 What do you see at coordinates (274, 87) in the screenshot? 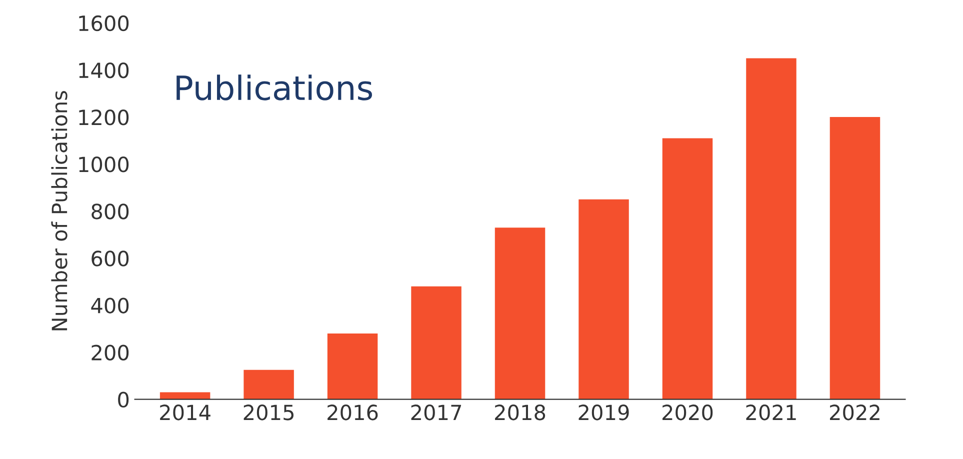
I see `text: Publications` at bounding box center [274, 87].